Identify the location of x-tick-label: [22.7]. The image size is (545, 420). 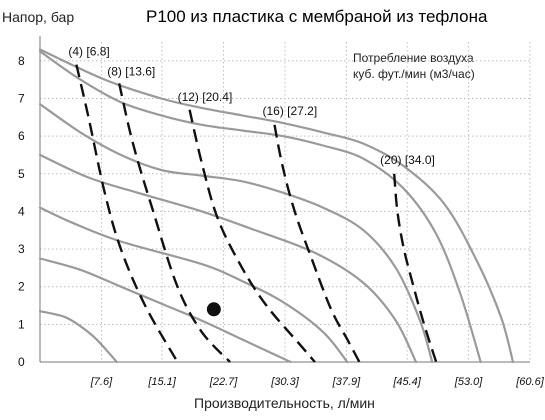
(223, 382).